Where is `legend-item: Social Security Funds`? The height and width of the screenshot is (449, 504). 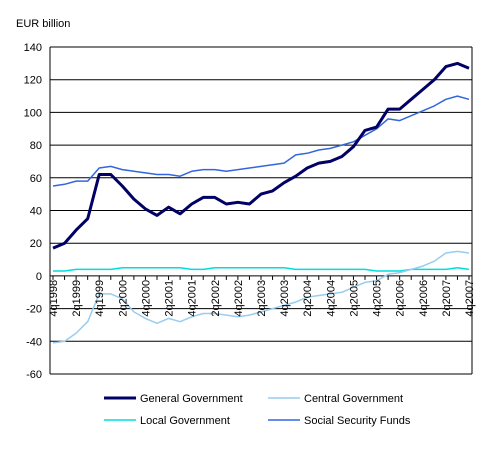
legend-item: Social Security Funds is located at coordinates (339, 421).